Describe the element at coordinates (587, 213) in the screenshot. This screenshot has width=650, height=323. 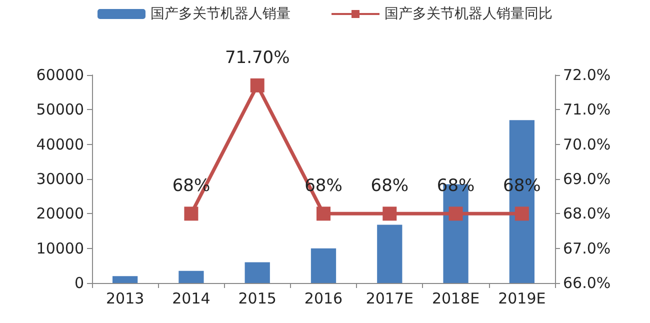
I see `y2-tick-label: 68.0%` at that location.